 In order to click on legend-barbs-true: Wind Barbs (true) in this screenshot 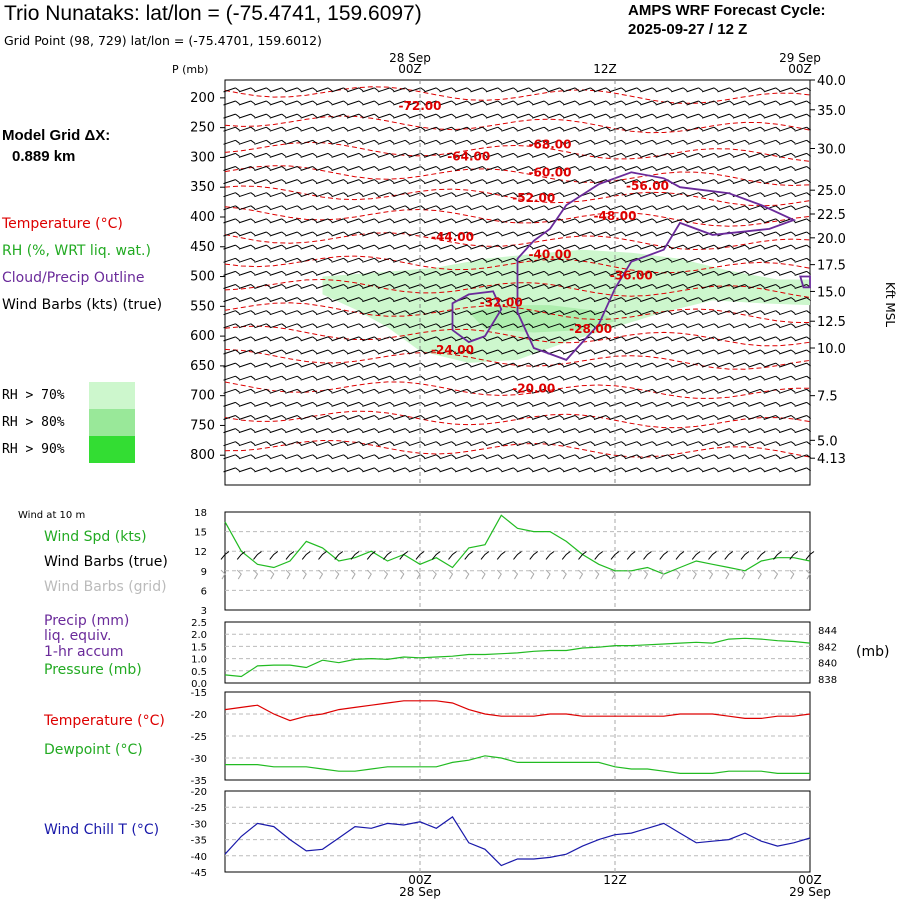, I will do `click(106, 562)`.